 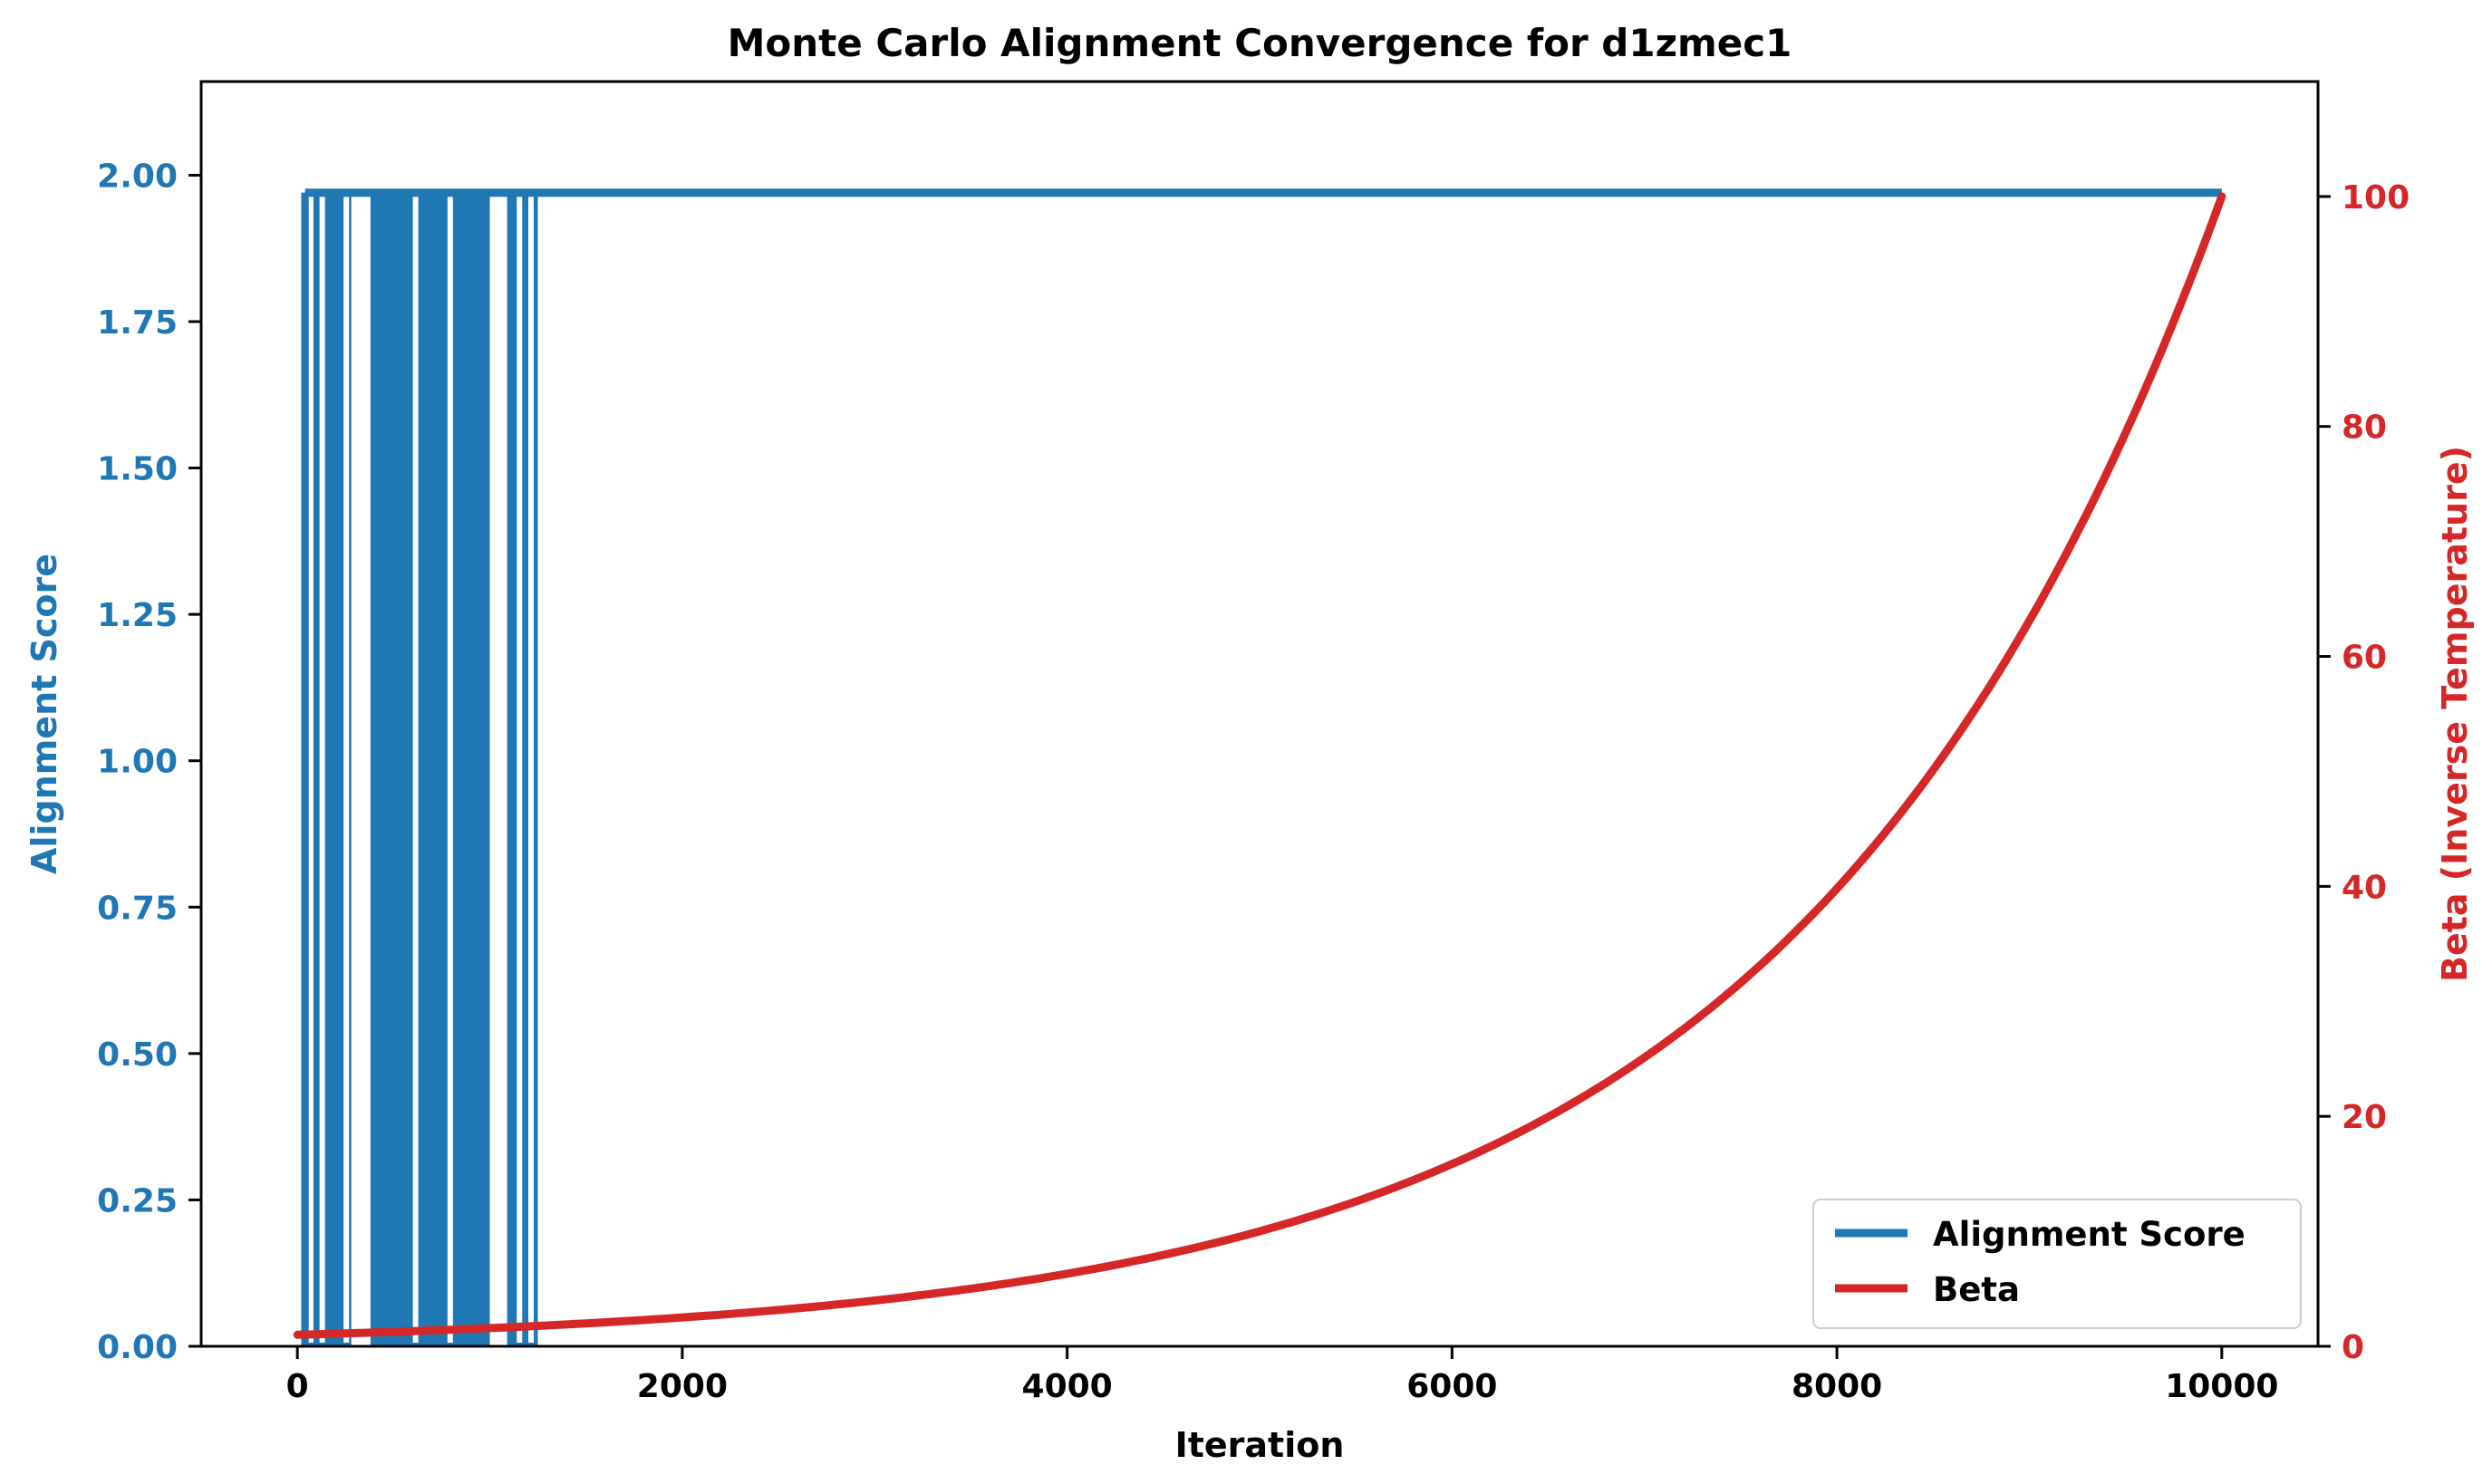 I want to click on y-right-tick-label-4: 80, so click(x=2364, y=428).